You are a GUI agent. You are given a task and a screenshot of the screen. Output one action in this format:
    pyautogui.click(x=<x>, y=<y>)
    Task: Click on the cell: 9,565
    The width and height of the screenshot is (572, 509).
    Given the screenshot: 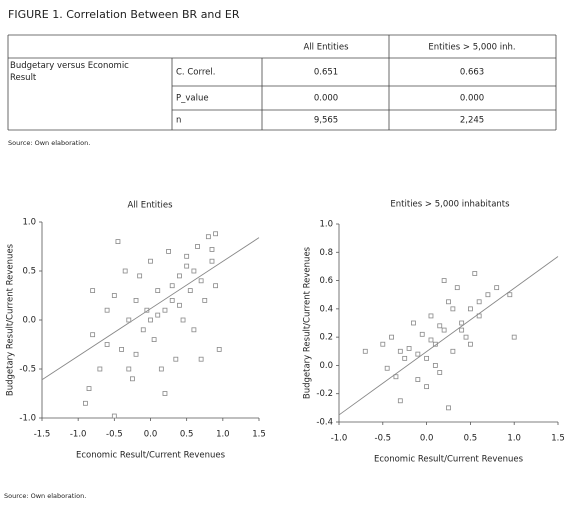 What is the action you would take?
    pyautogui.click(x=326, y=121)
    